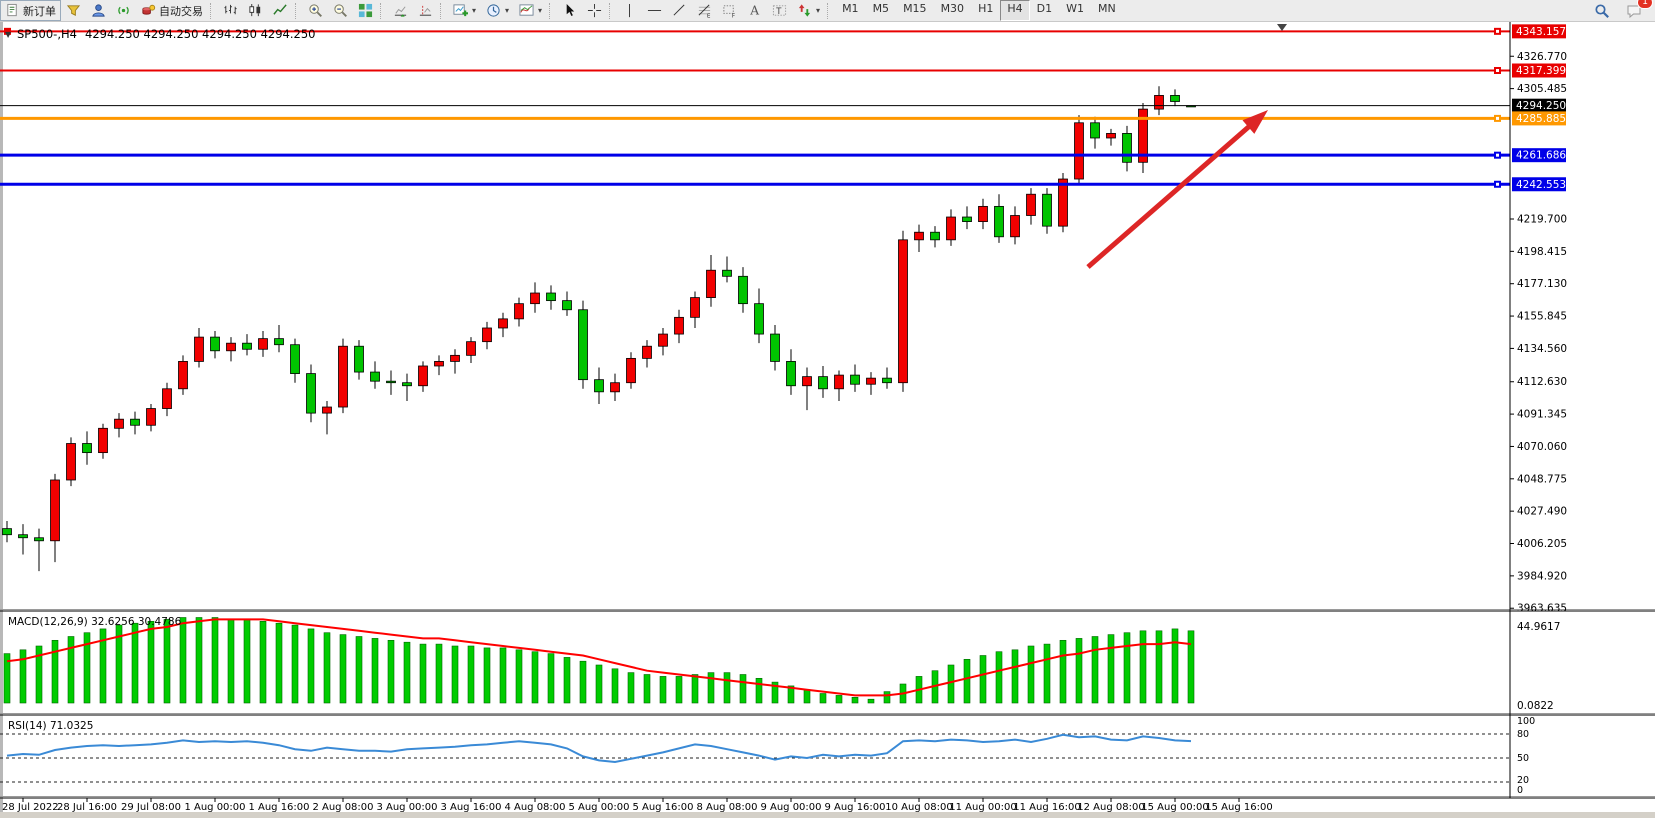 The image size is (1655, 818). I want to click on zoom-out-button, so click(340, 10).